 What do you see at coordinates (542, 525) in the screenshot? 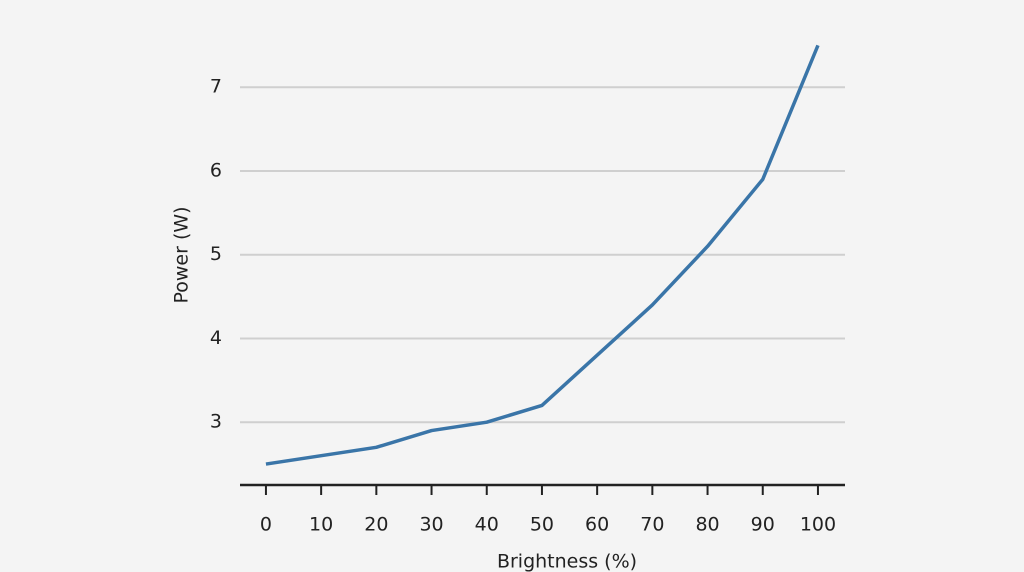
I see `x-tick-label: 50` at bounding box center [542, 525].